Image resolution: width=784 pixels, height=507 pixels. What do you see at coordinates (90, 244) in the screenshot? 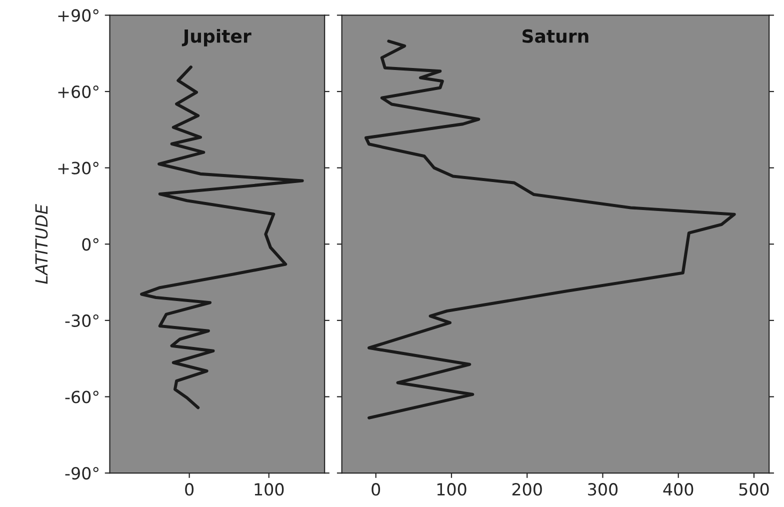
I see `y-tick-label: 0°` at bounding box center [90, 244].